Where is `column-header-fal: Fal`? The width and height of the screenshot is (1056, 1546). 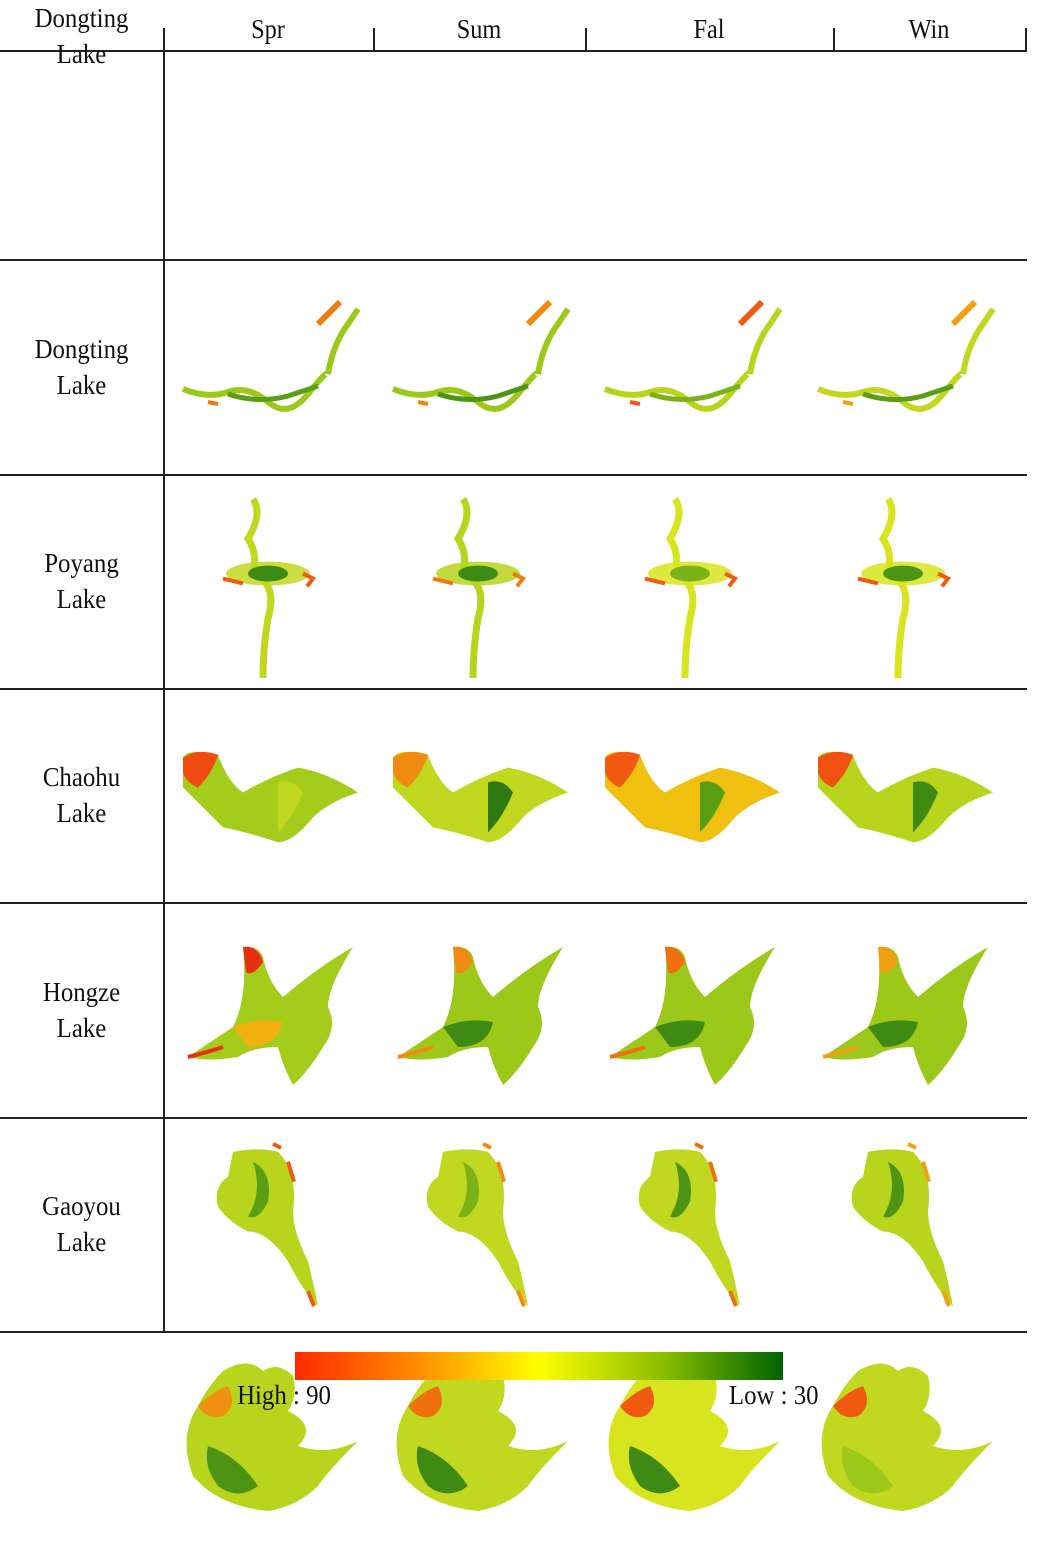 column-header-fal: Fal is located at coordinates (709, 29).